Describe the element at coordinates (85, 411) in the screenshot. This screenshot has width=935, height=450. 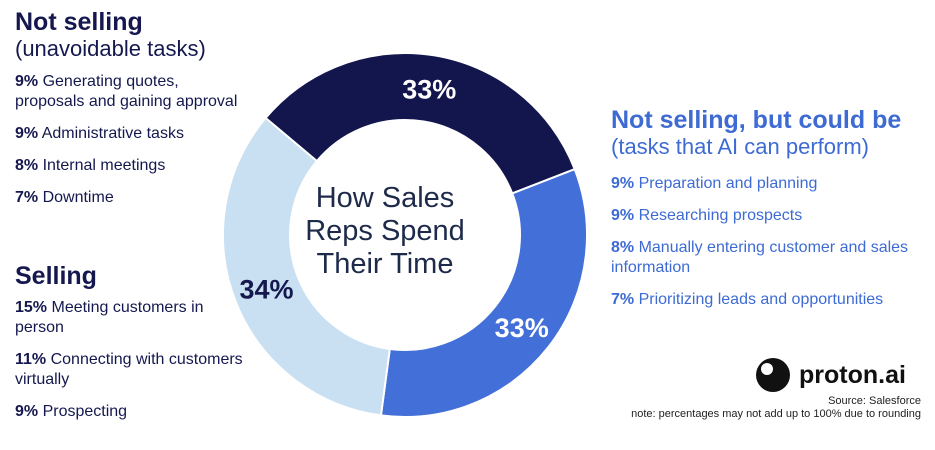
I see `item-text: Prospecting` at that location.